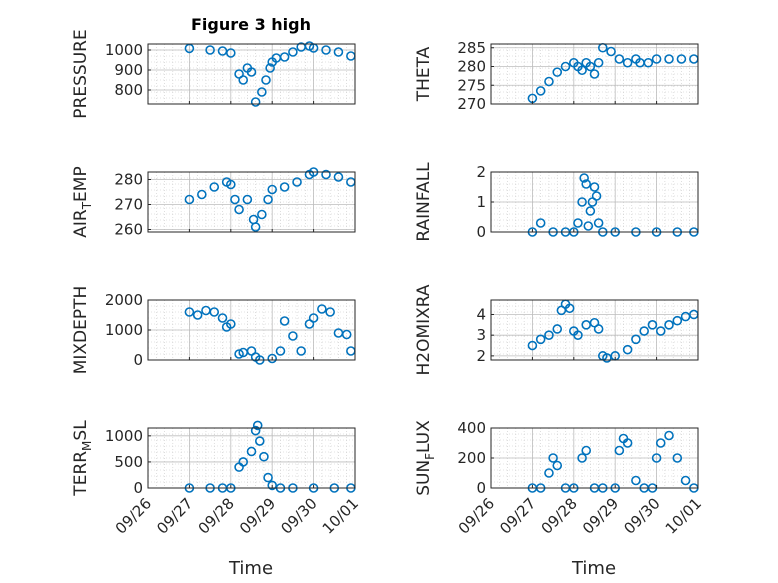  Describe the element at coordinates (471, 48) in the screenshot. I see `y-tick-label: 285` at that location.